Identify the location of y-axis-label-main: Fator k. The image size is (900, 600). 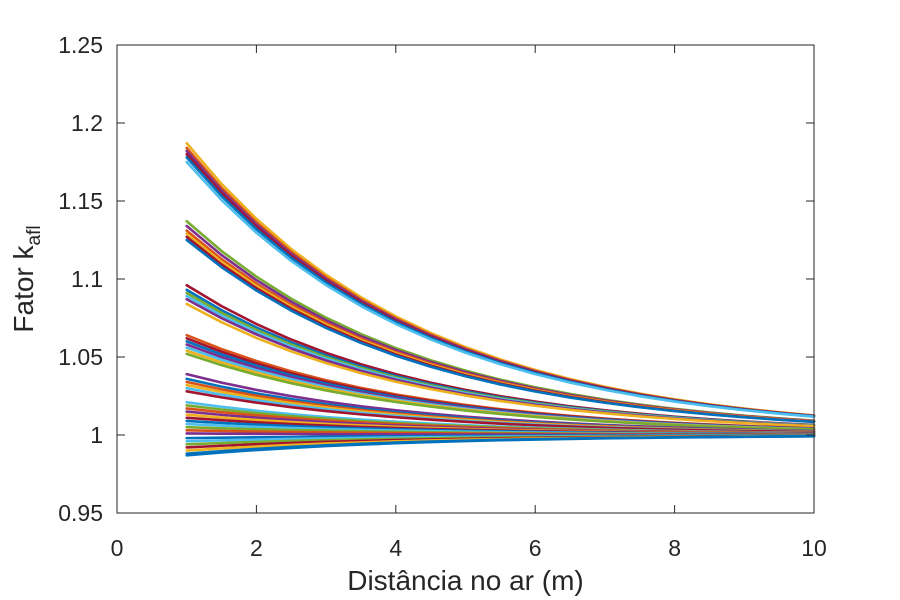
(23, 288).